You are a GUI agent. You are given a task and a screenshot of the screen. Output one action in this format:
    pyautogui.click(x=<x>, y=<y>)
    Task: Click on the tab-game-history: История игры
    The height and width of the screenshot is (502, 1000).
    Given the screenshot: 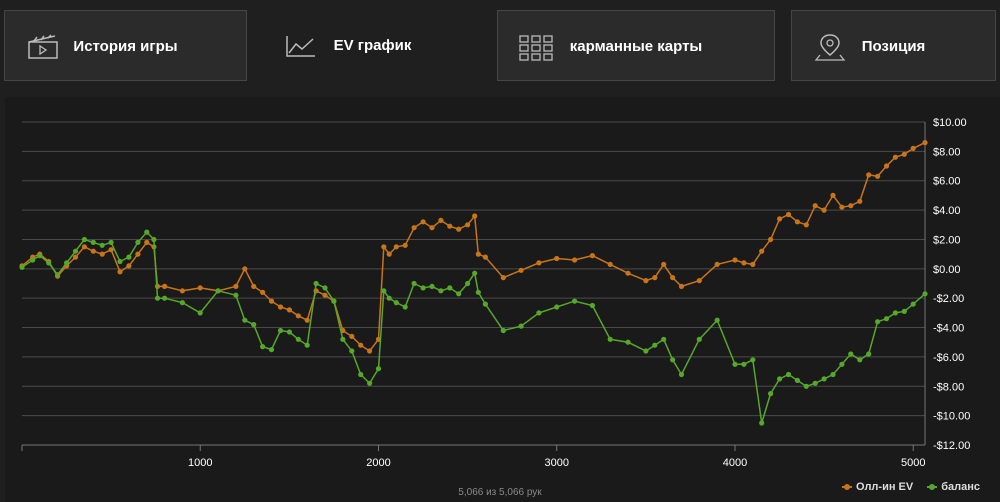 What is the action you would take?
    pyautogui.click(x=125, y=45)
    